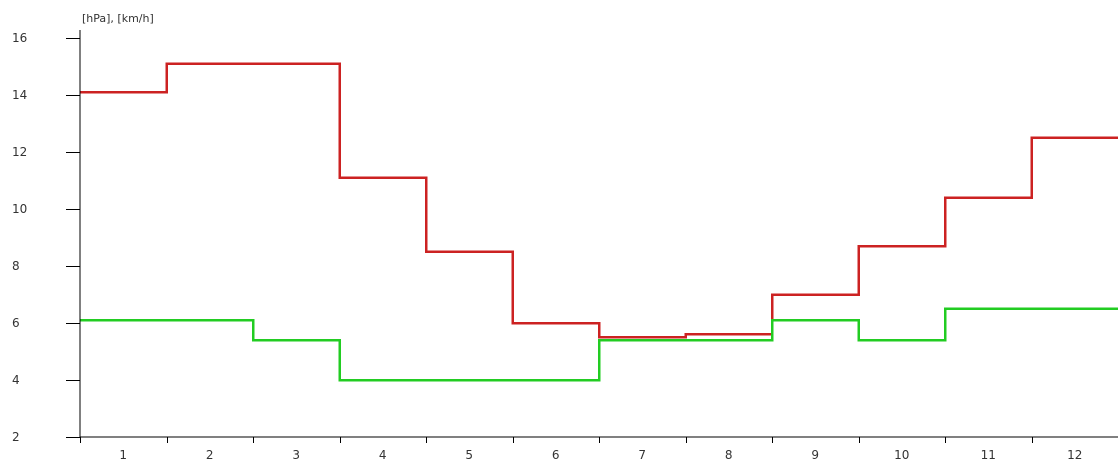 The width and height of the screenshot is (1118, 466). Describe the element at coordinates (16, 323) in the screenshot. I see `y-tick-label: 6` at that location.